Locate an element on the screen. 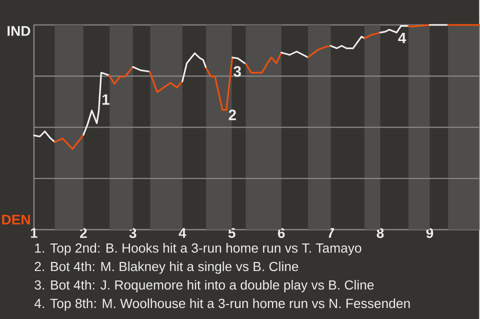 This screenshot has width=480, height=319. text: DEN is located at coordinates (16, 219).